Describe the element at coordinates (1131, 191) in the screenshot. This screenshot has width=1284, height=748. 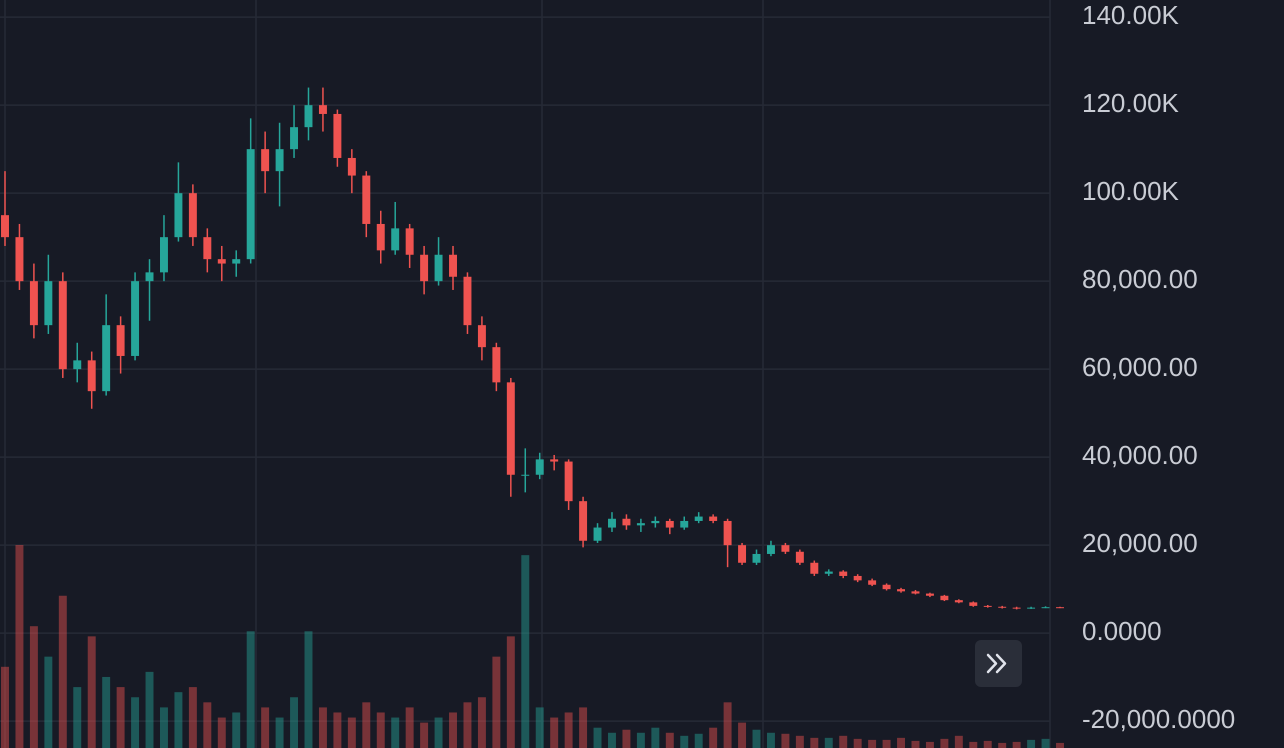
I see `y-tick-label: 100.00K` at that location.